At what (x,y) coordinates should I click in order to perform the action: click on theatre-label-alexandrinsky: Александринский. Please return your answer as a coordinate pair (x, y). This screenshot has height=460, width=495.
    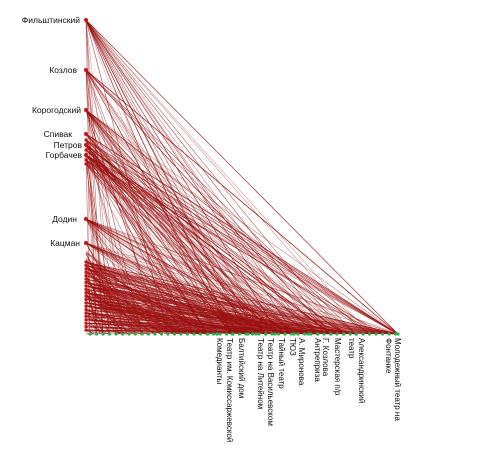
    Looking at the image, I should click on (361, 370).